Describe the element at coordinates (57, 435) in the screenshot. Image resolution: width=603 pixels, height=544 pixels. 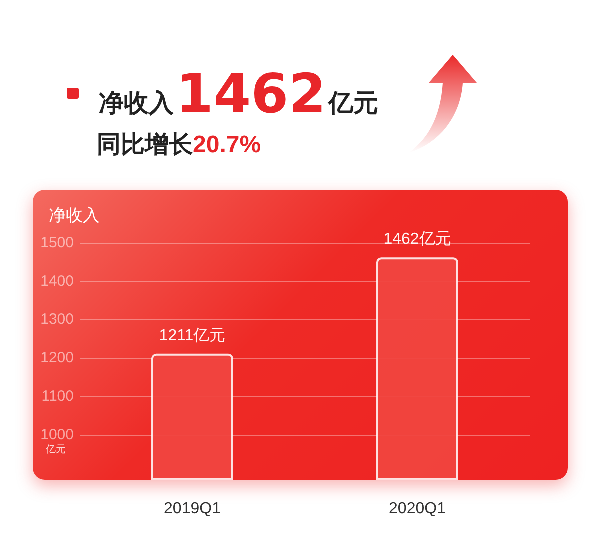
I see `y-tick-label: 1000` at that location.